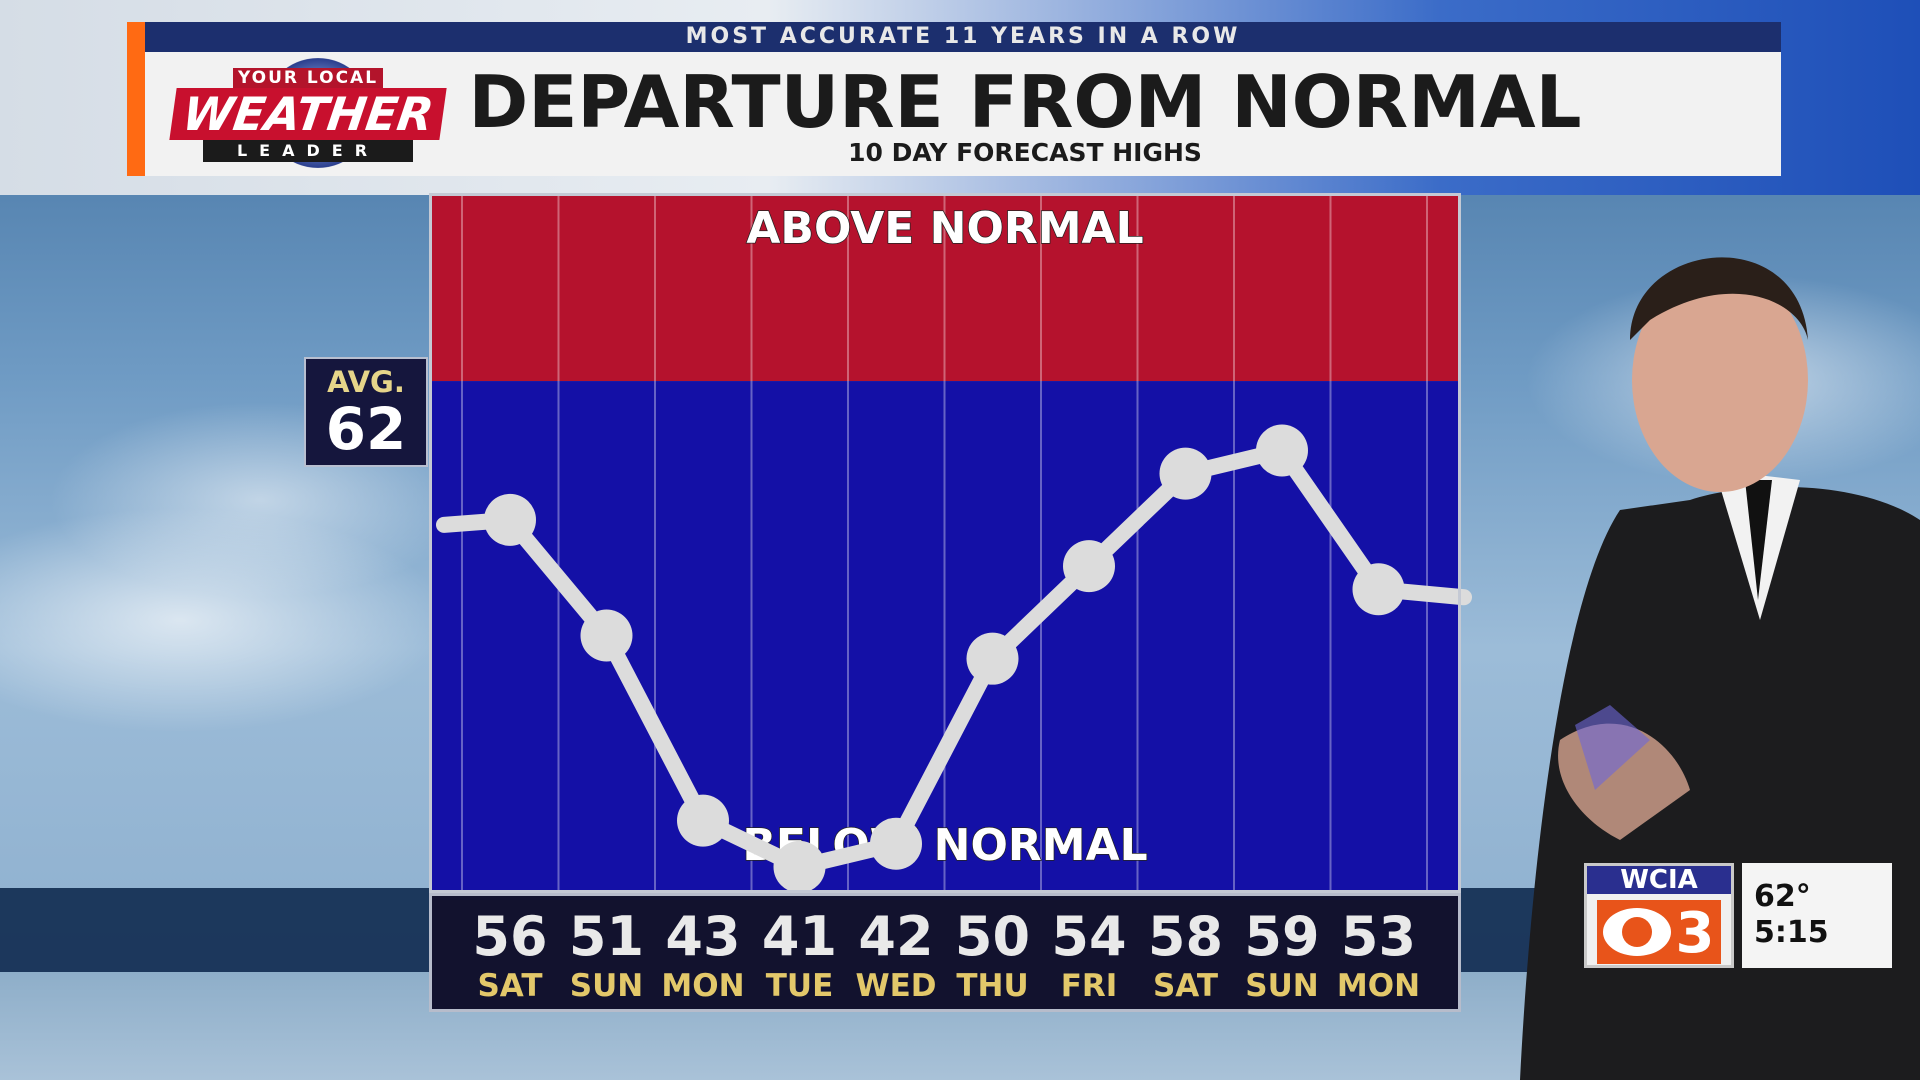  I want to click on day-column: 53 MON, so click(1379, 950).